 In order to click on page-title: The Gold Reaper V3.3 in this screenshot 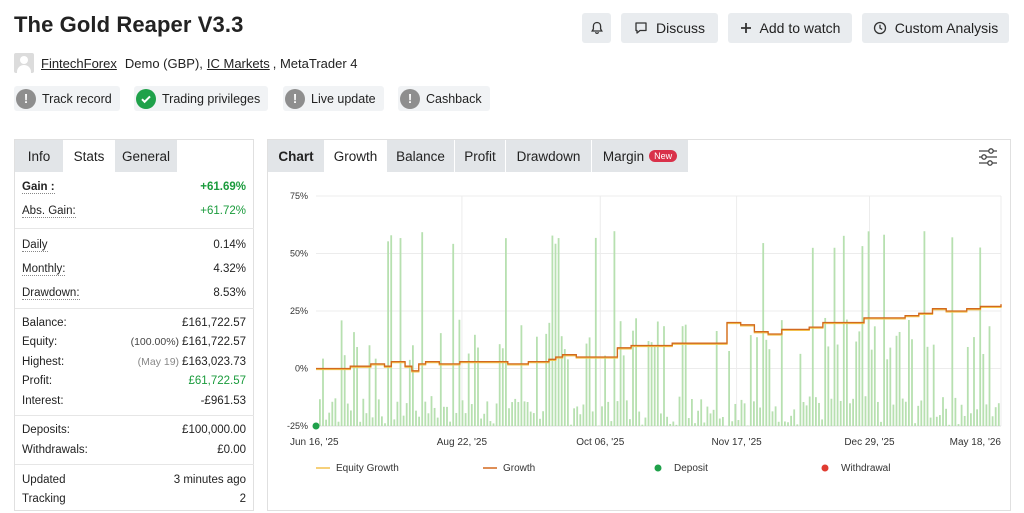, I will do `click(129, 24)`.